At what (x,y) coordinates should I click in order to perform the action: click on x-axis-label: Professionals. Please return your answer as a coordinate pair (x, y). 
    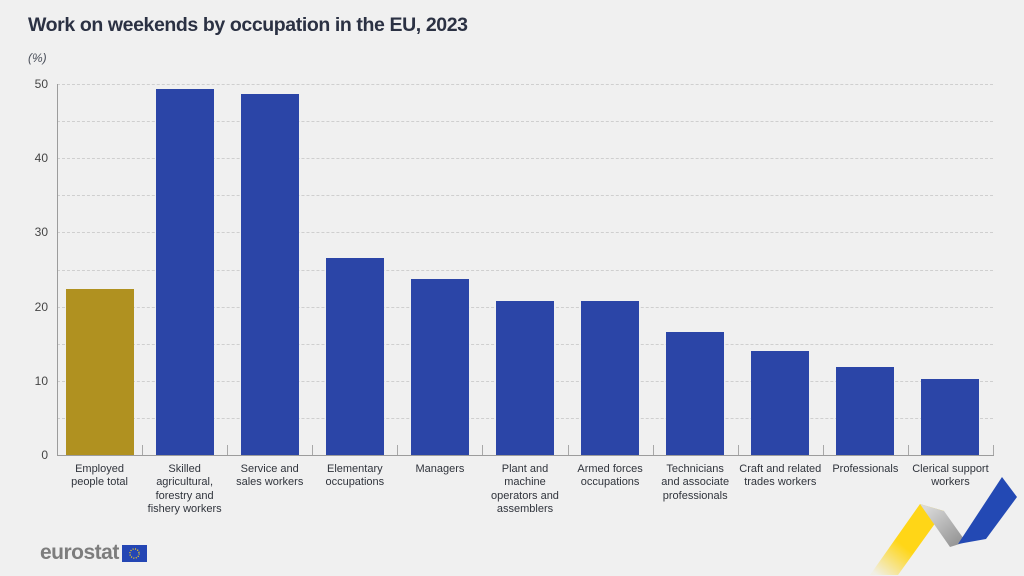
    Looking at the image, I should click on (865, 469).